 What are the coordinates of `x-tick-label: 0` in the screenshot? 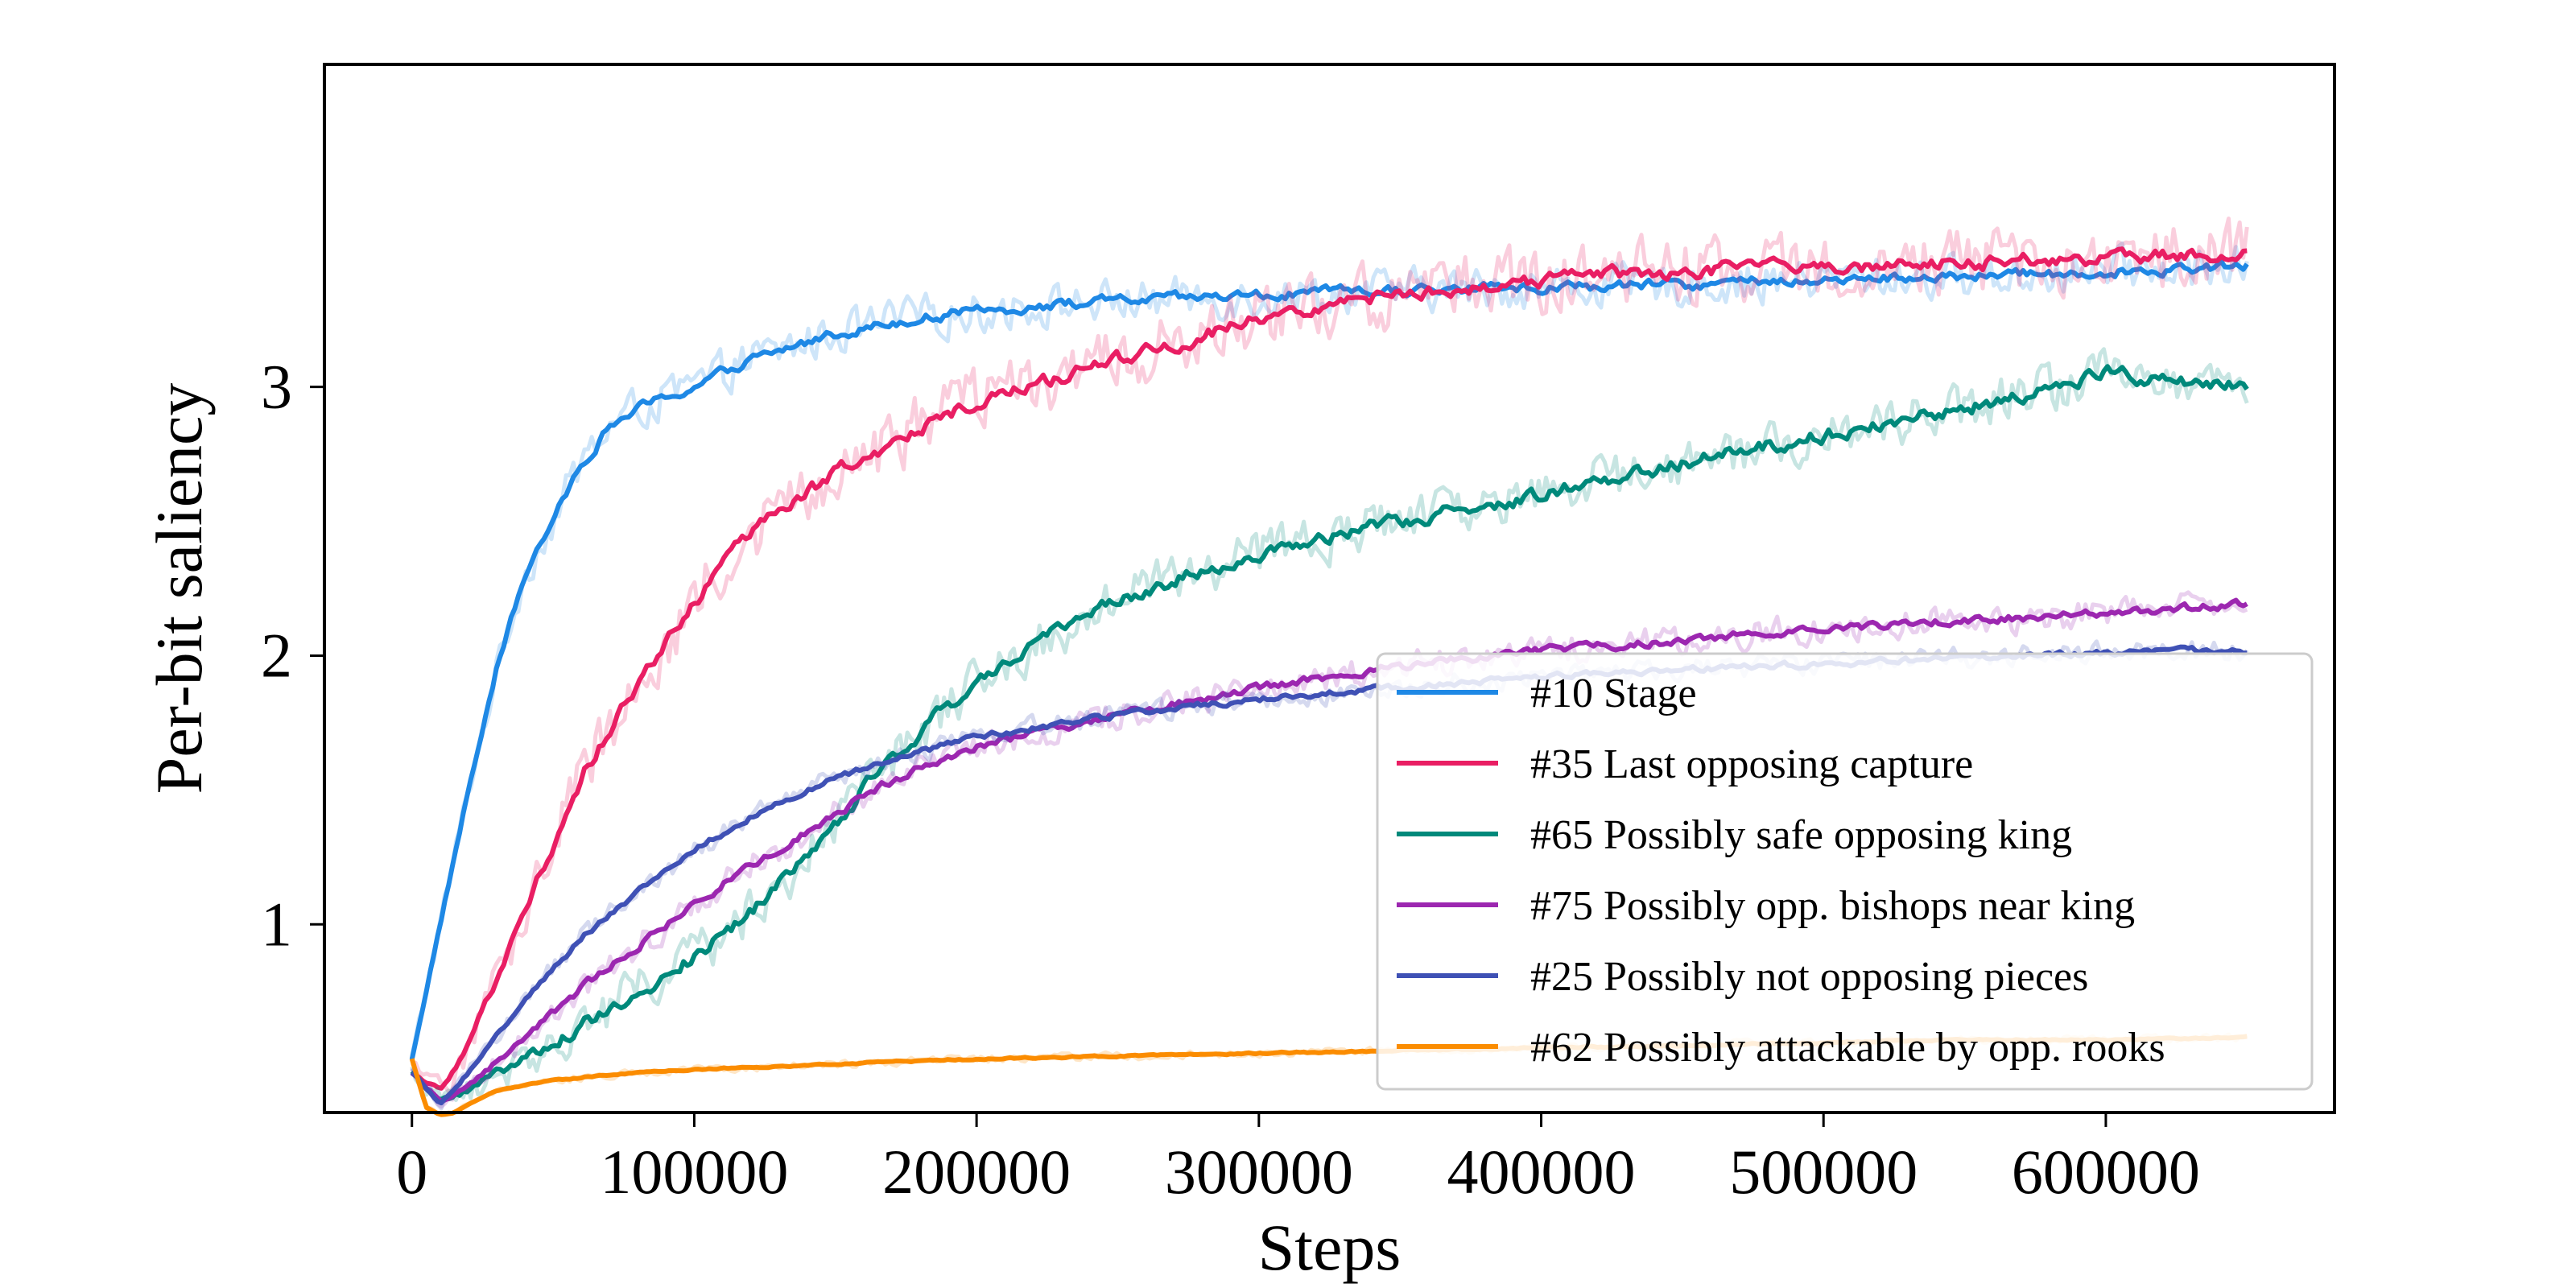 It's located at (411, 1172).